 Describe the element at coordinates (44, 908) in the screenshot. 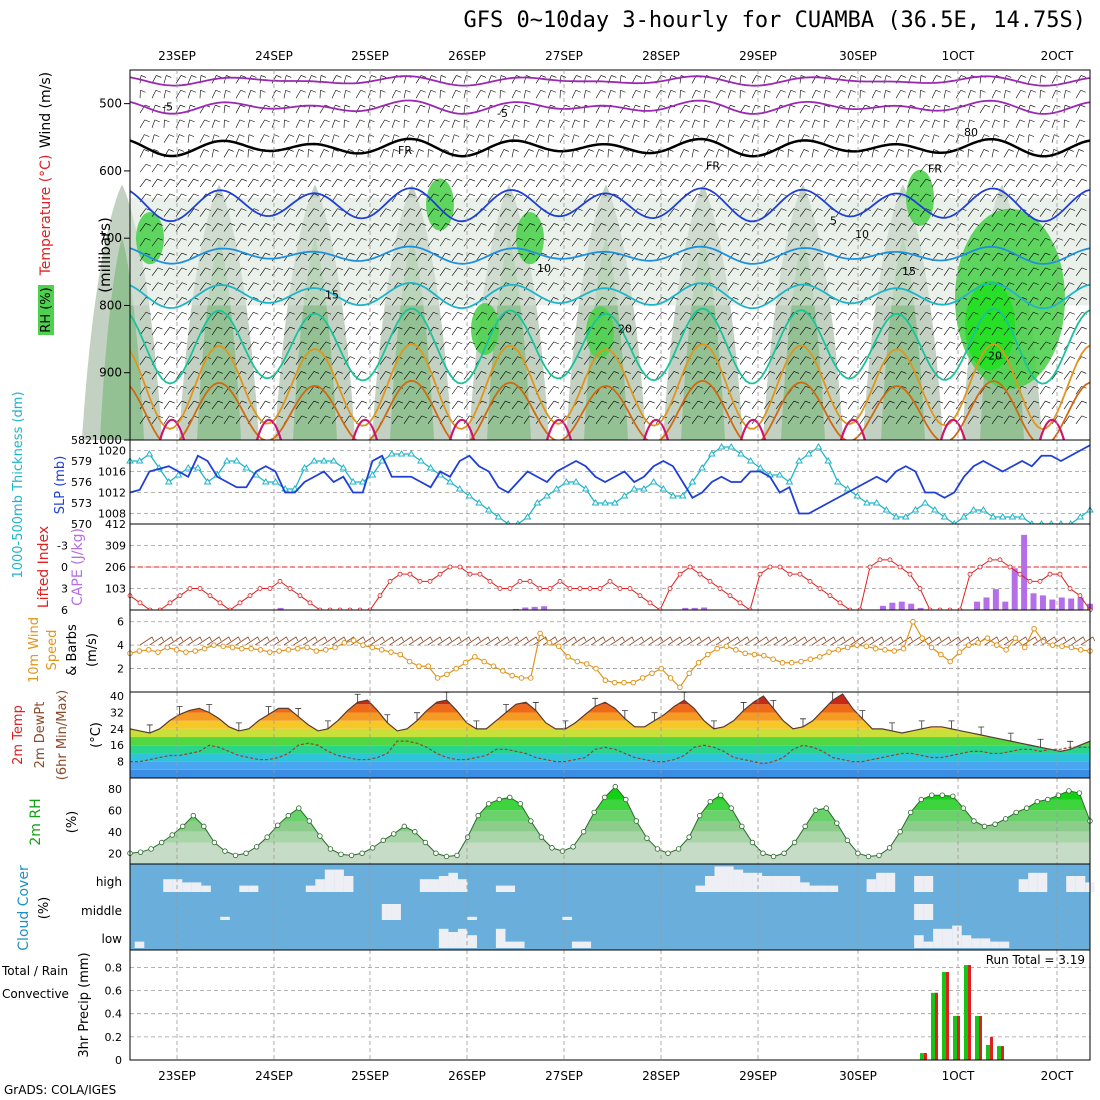

I see `cloud-ylabel-2: (%)` at that location.